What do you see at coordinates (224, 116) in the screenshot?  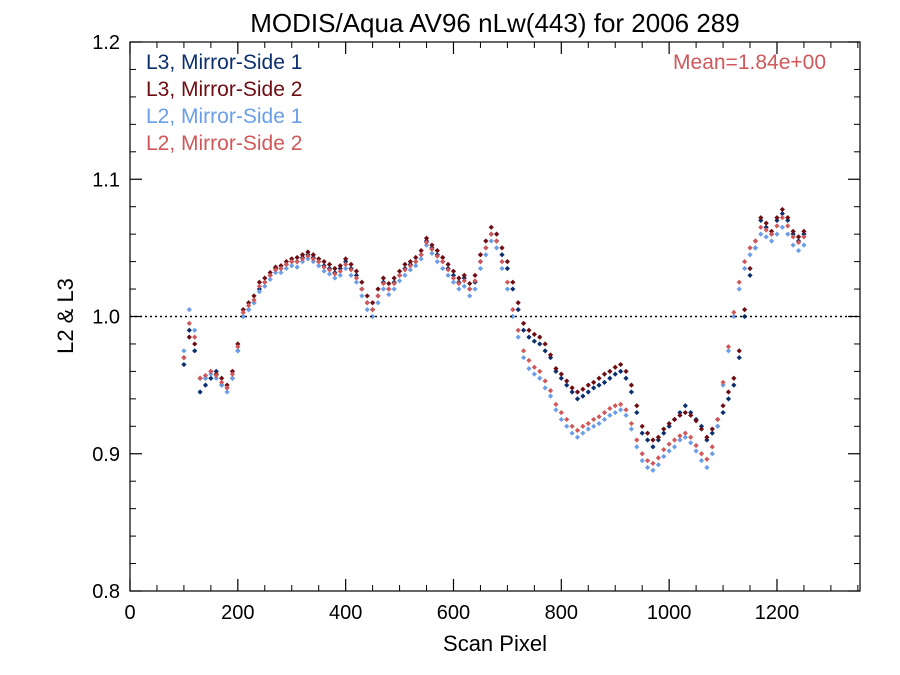 I see `legend-entry: L2, Mirror-Side 1` at bounding box center [224, 116].